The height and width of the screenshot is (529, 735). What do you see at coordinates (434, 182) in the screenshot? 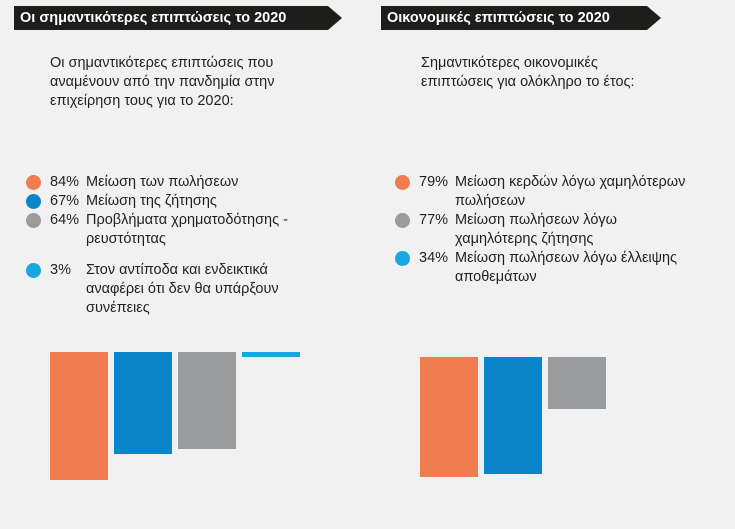
I see `legend-percent: 79%` at bounding box center [434, 182].